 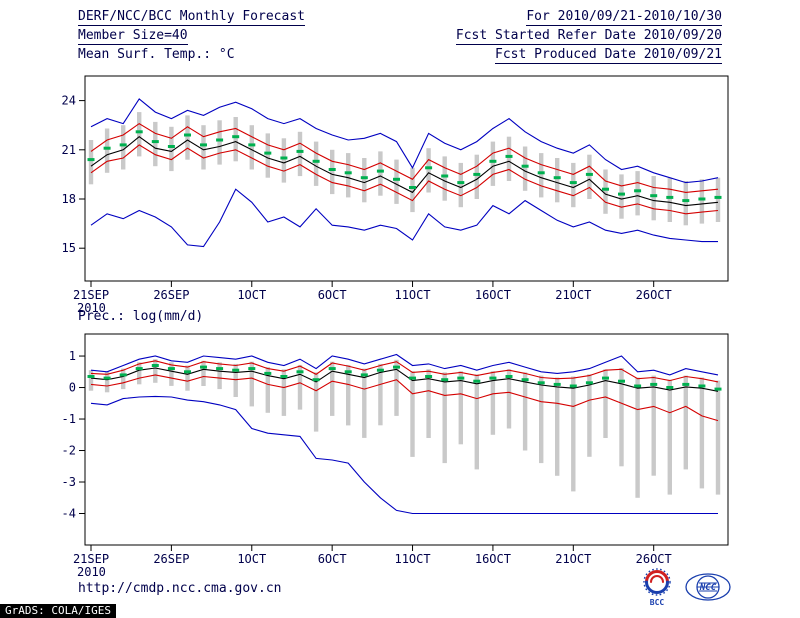 What do you see at coordinates (657, 587) in the screenshot?
I see `bcc-logo: BCC` at bounding box center [657, 587].